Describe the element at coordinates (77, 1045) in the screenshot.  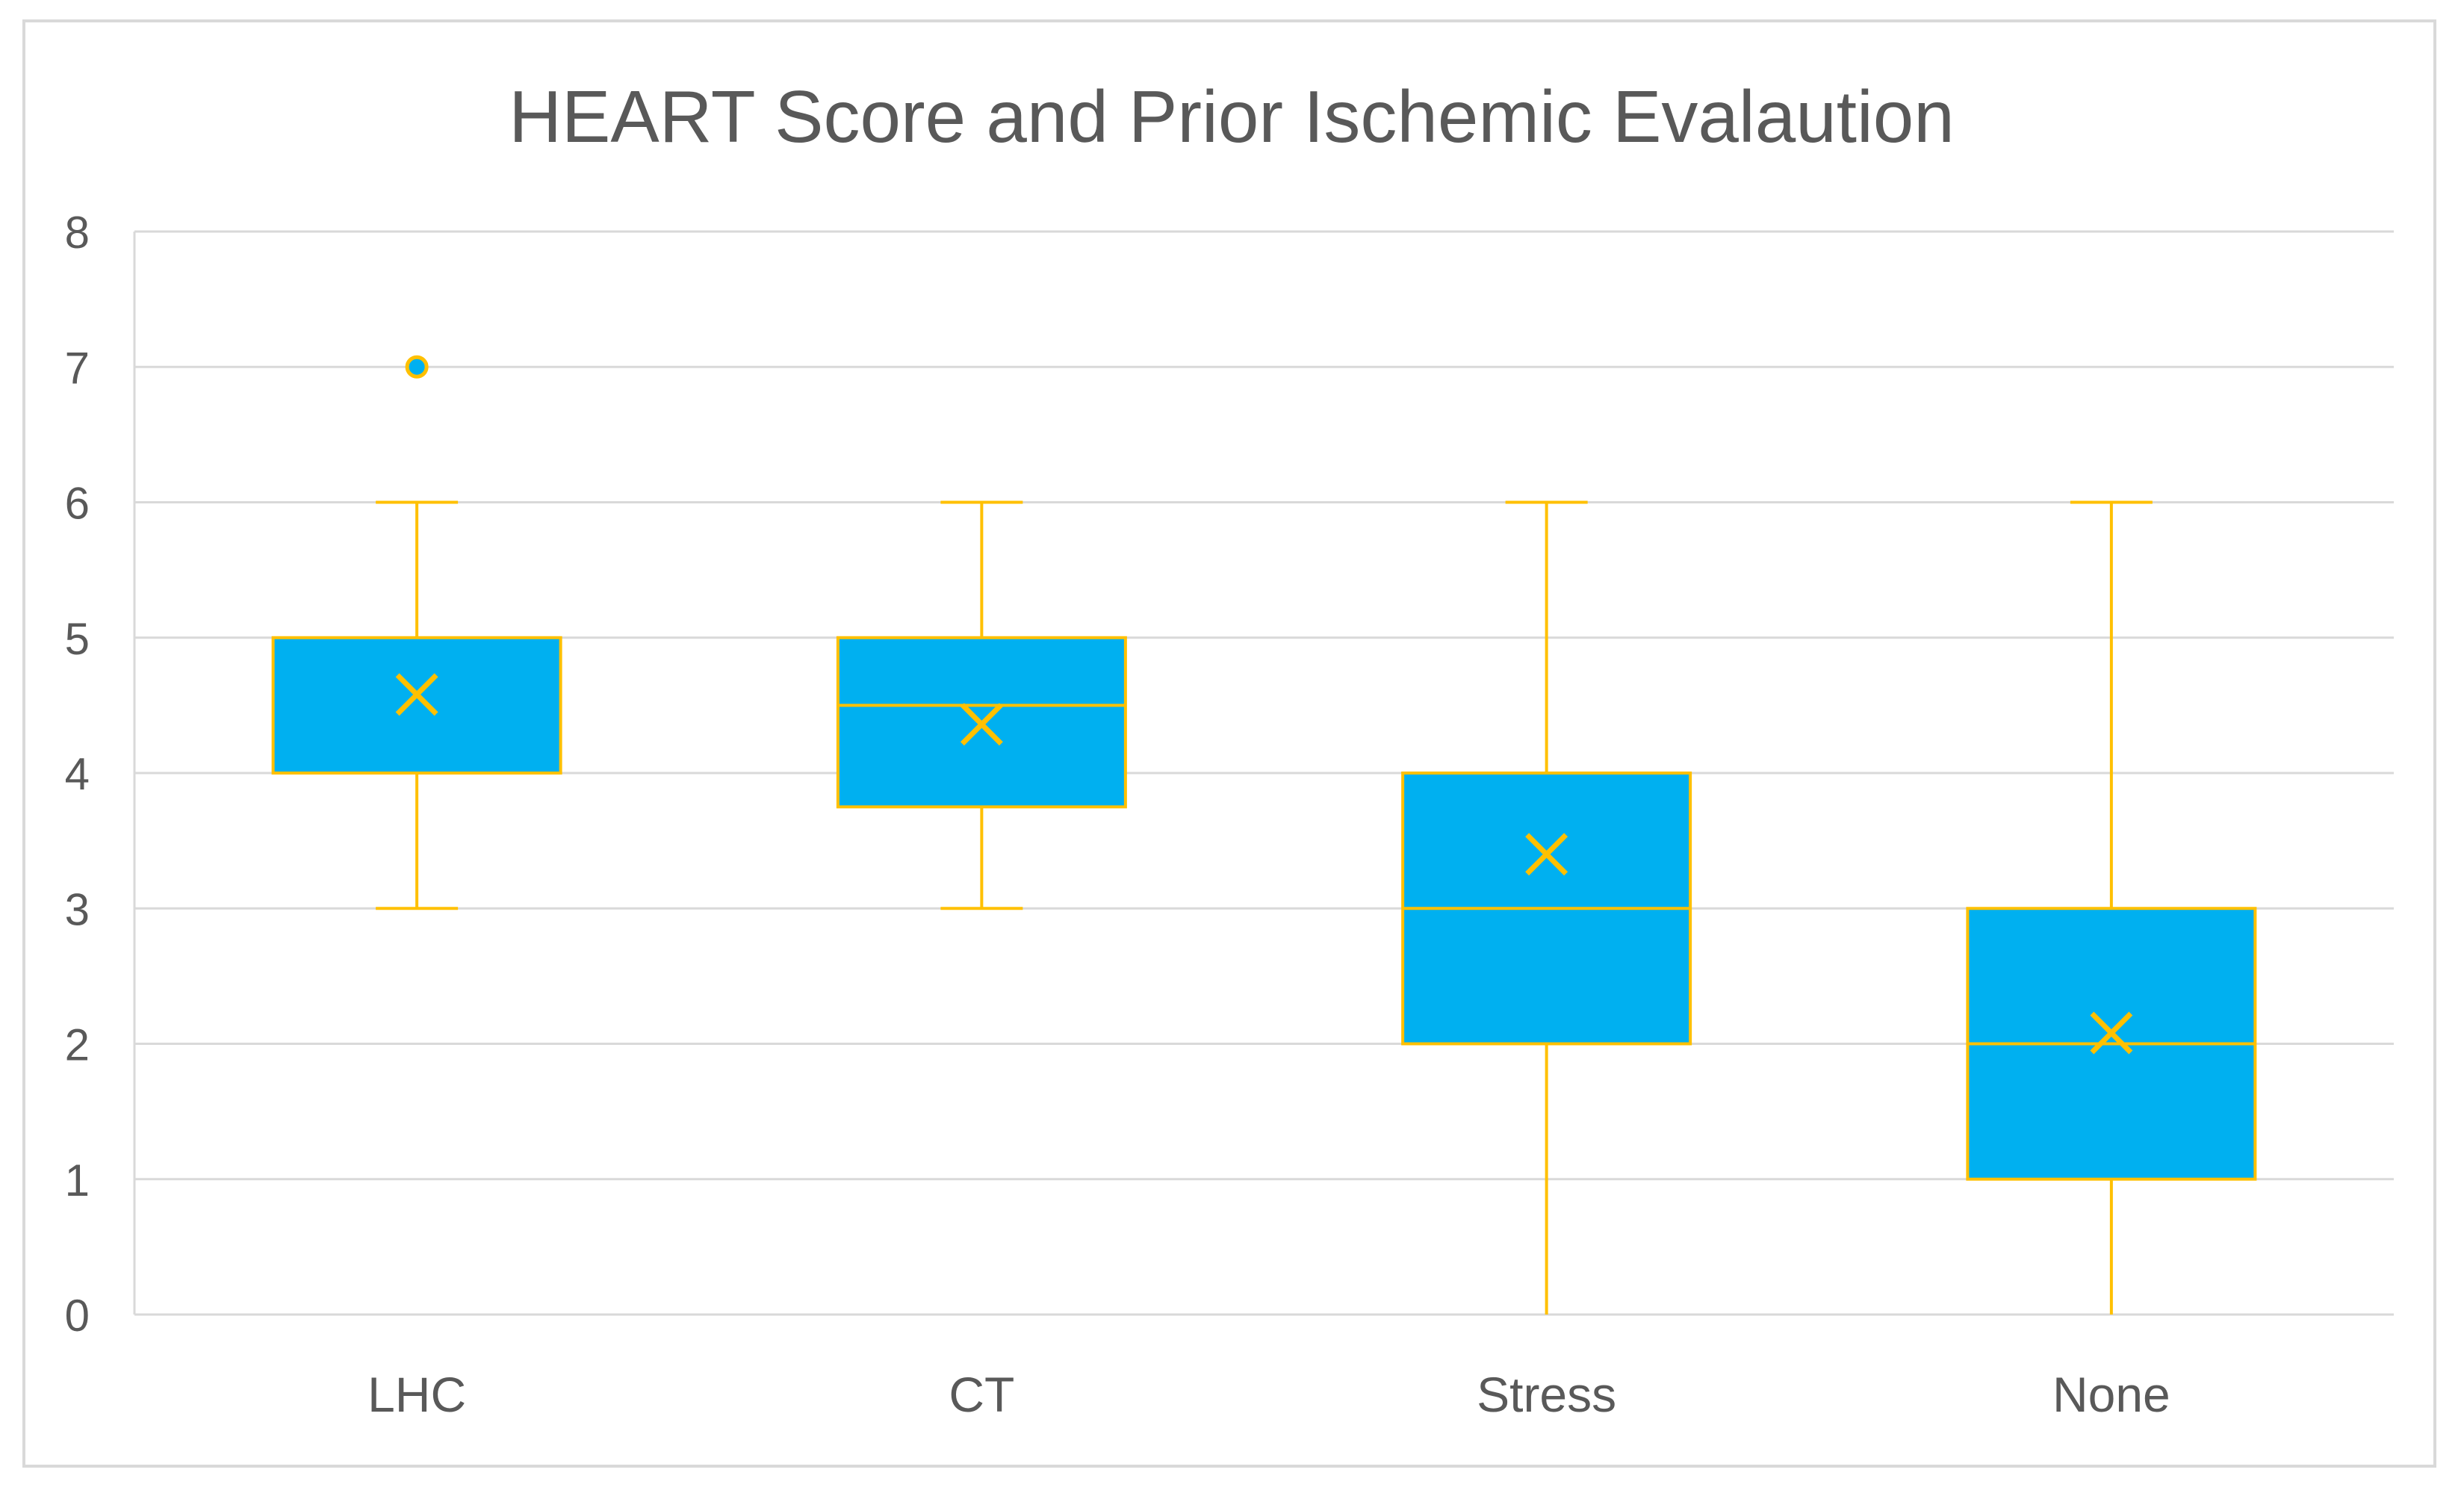
I see `y-tick-label-2: 2` at that location.